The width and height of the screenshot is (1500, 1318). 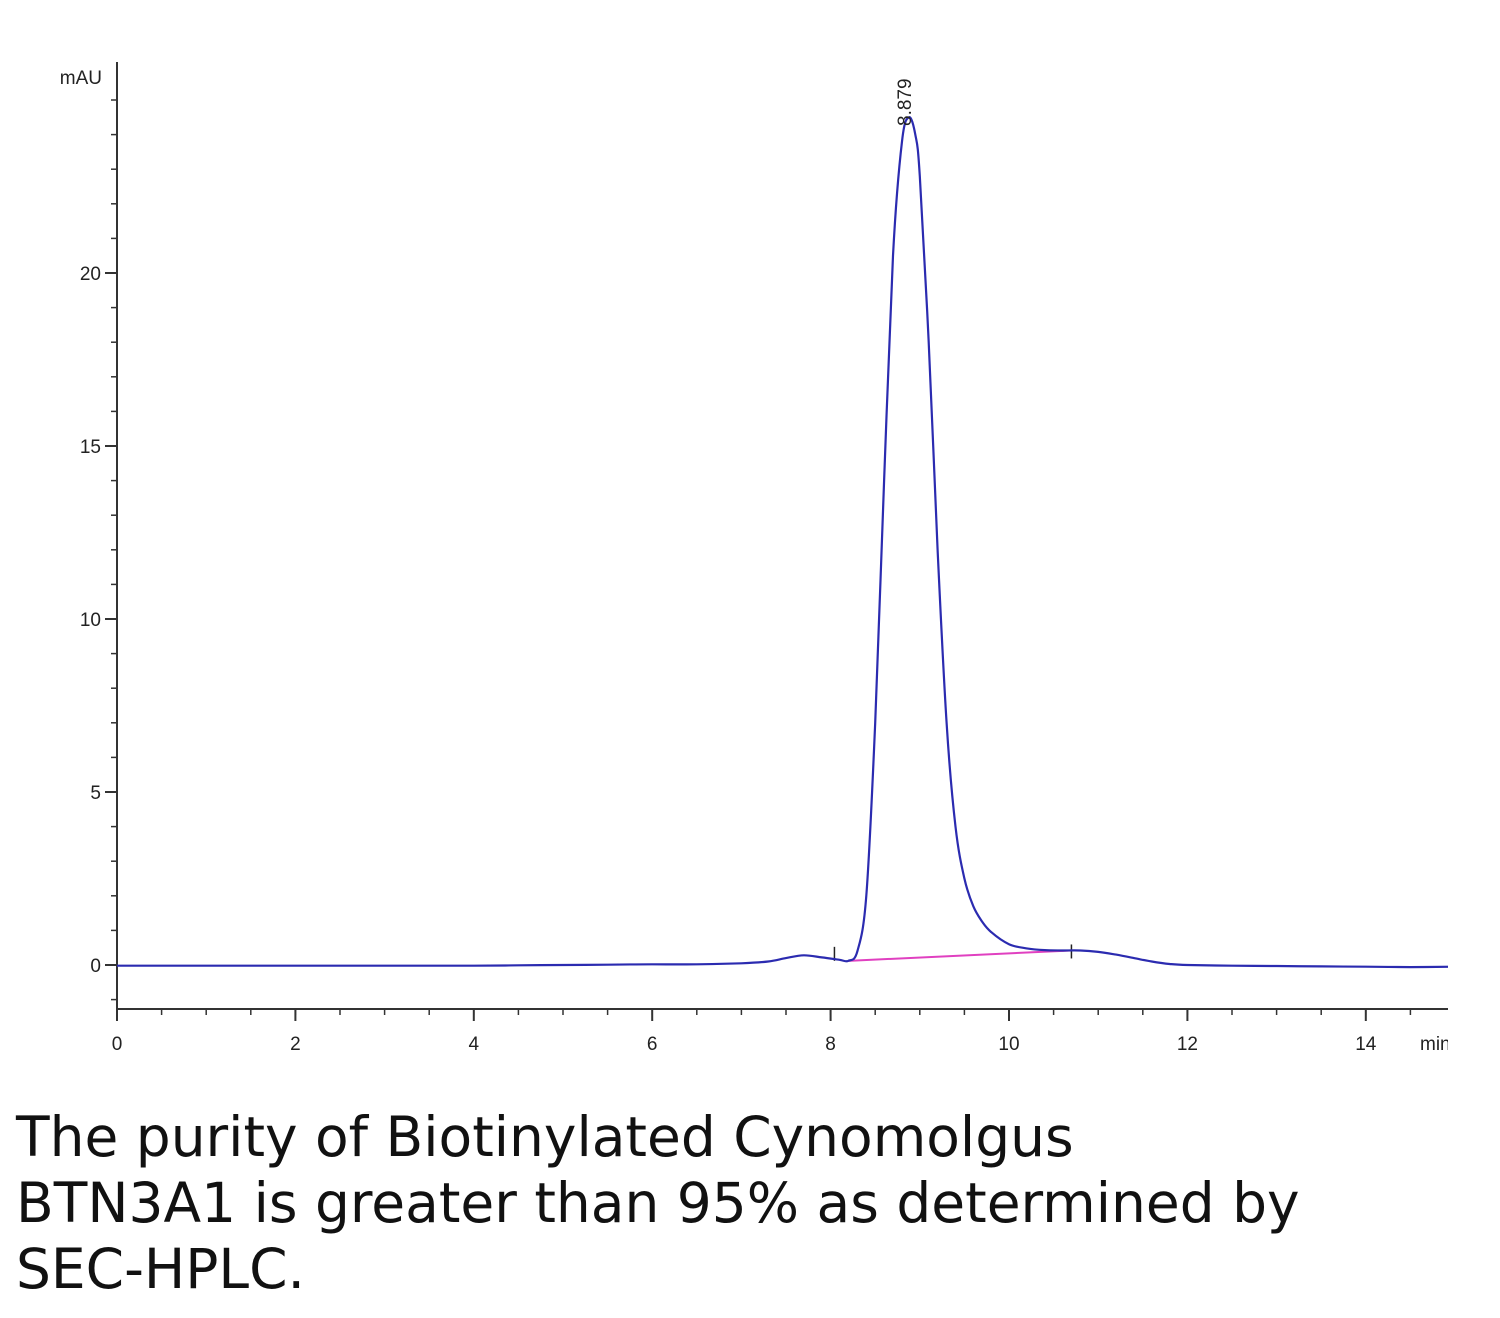 I want to click on x-tick-label: 8, so click(x=830, y=1044).